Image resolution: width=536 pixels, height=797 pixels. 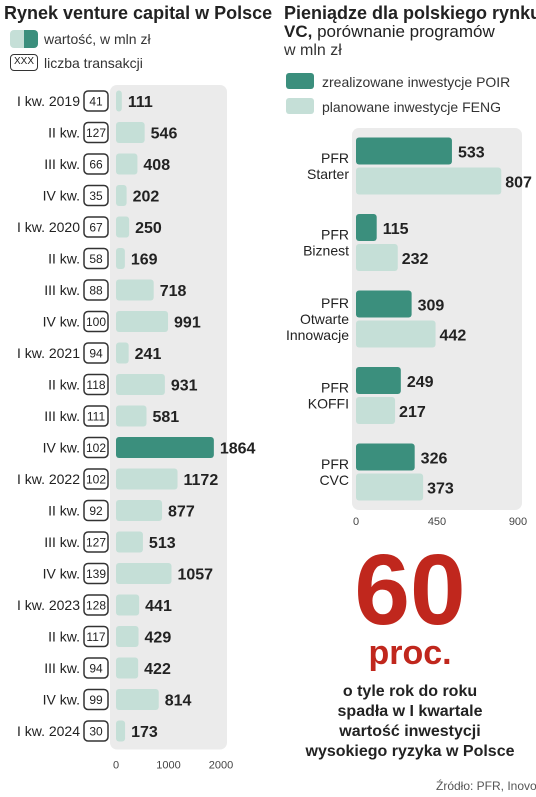 I want to click on transaction-count: 102, so click(x=96, y=480).